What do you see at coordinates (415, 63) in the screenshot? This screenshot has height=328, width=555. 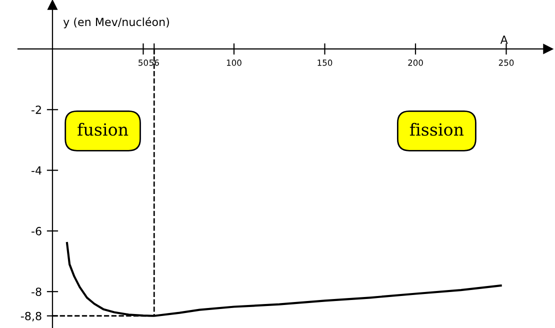 I see `x-tick-label: 200` at bounding box center [415, 63].